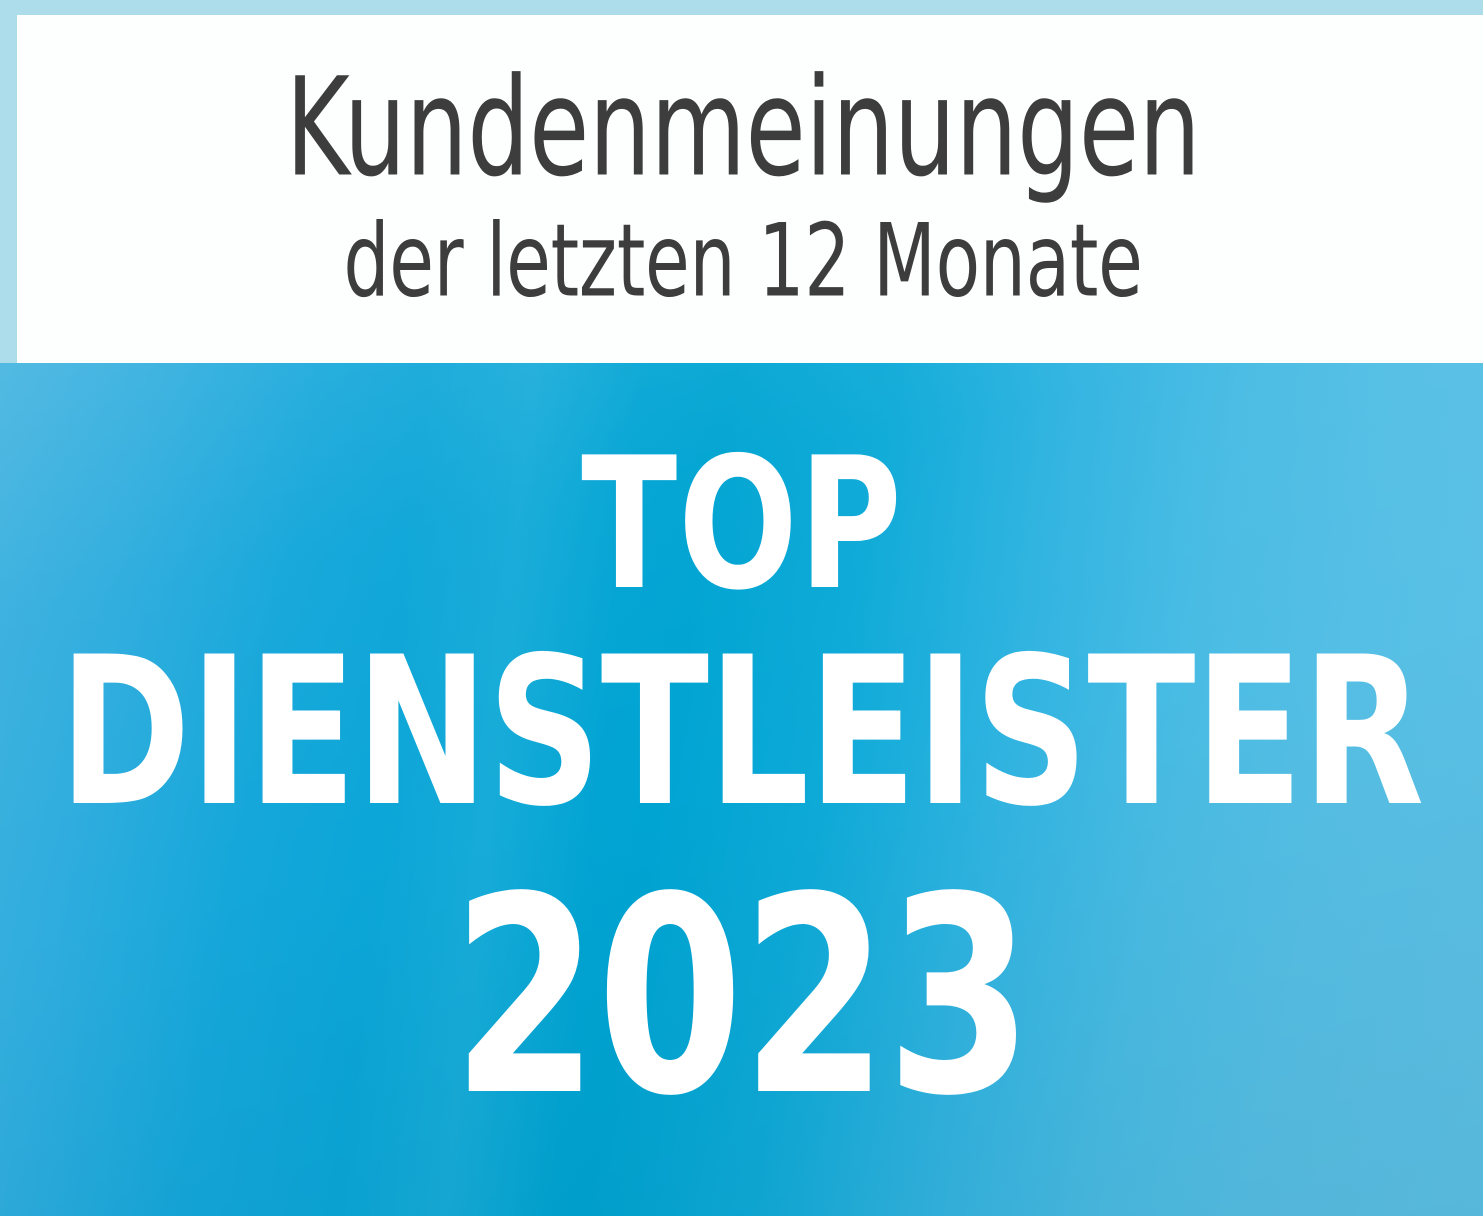  Describe the element at coordinates (741, 524) in the screenshot. I see `award-rank-label: TOP` at that location.